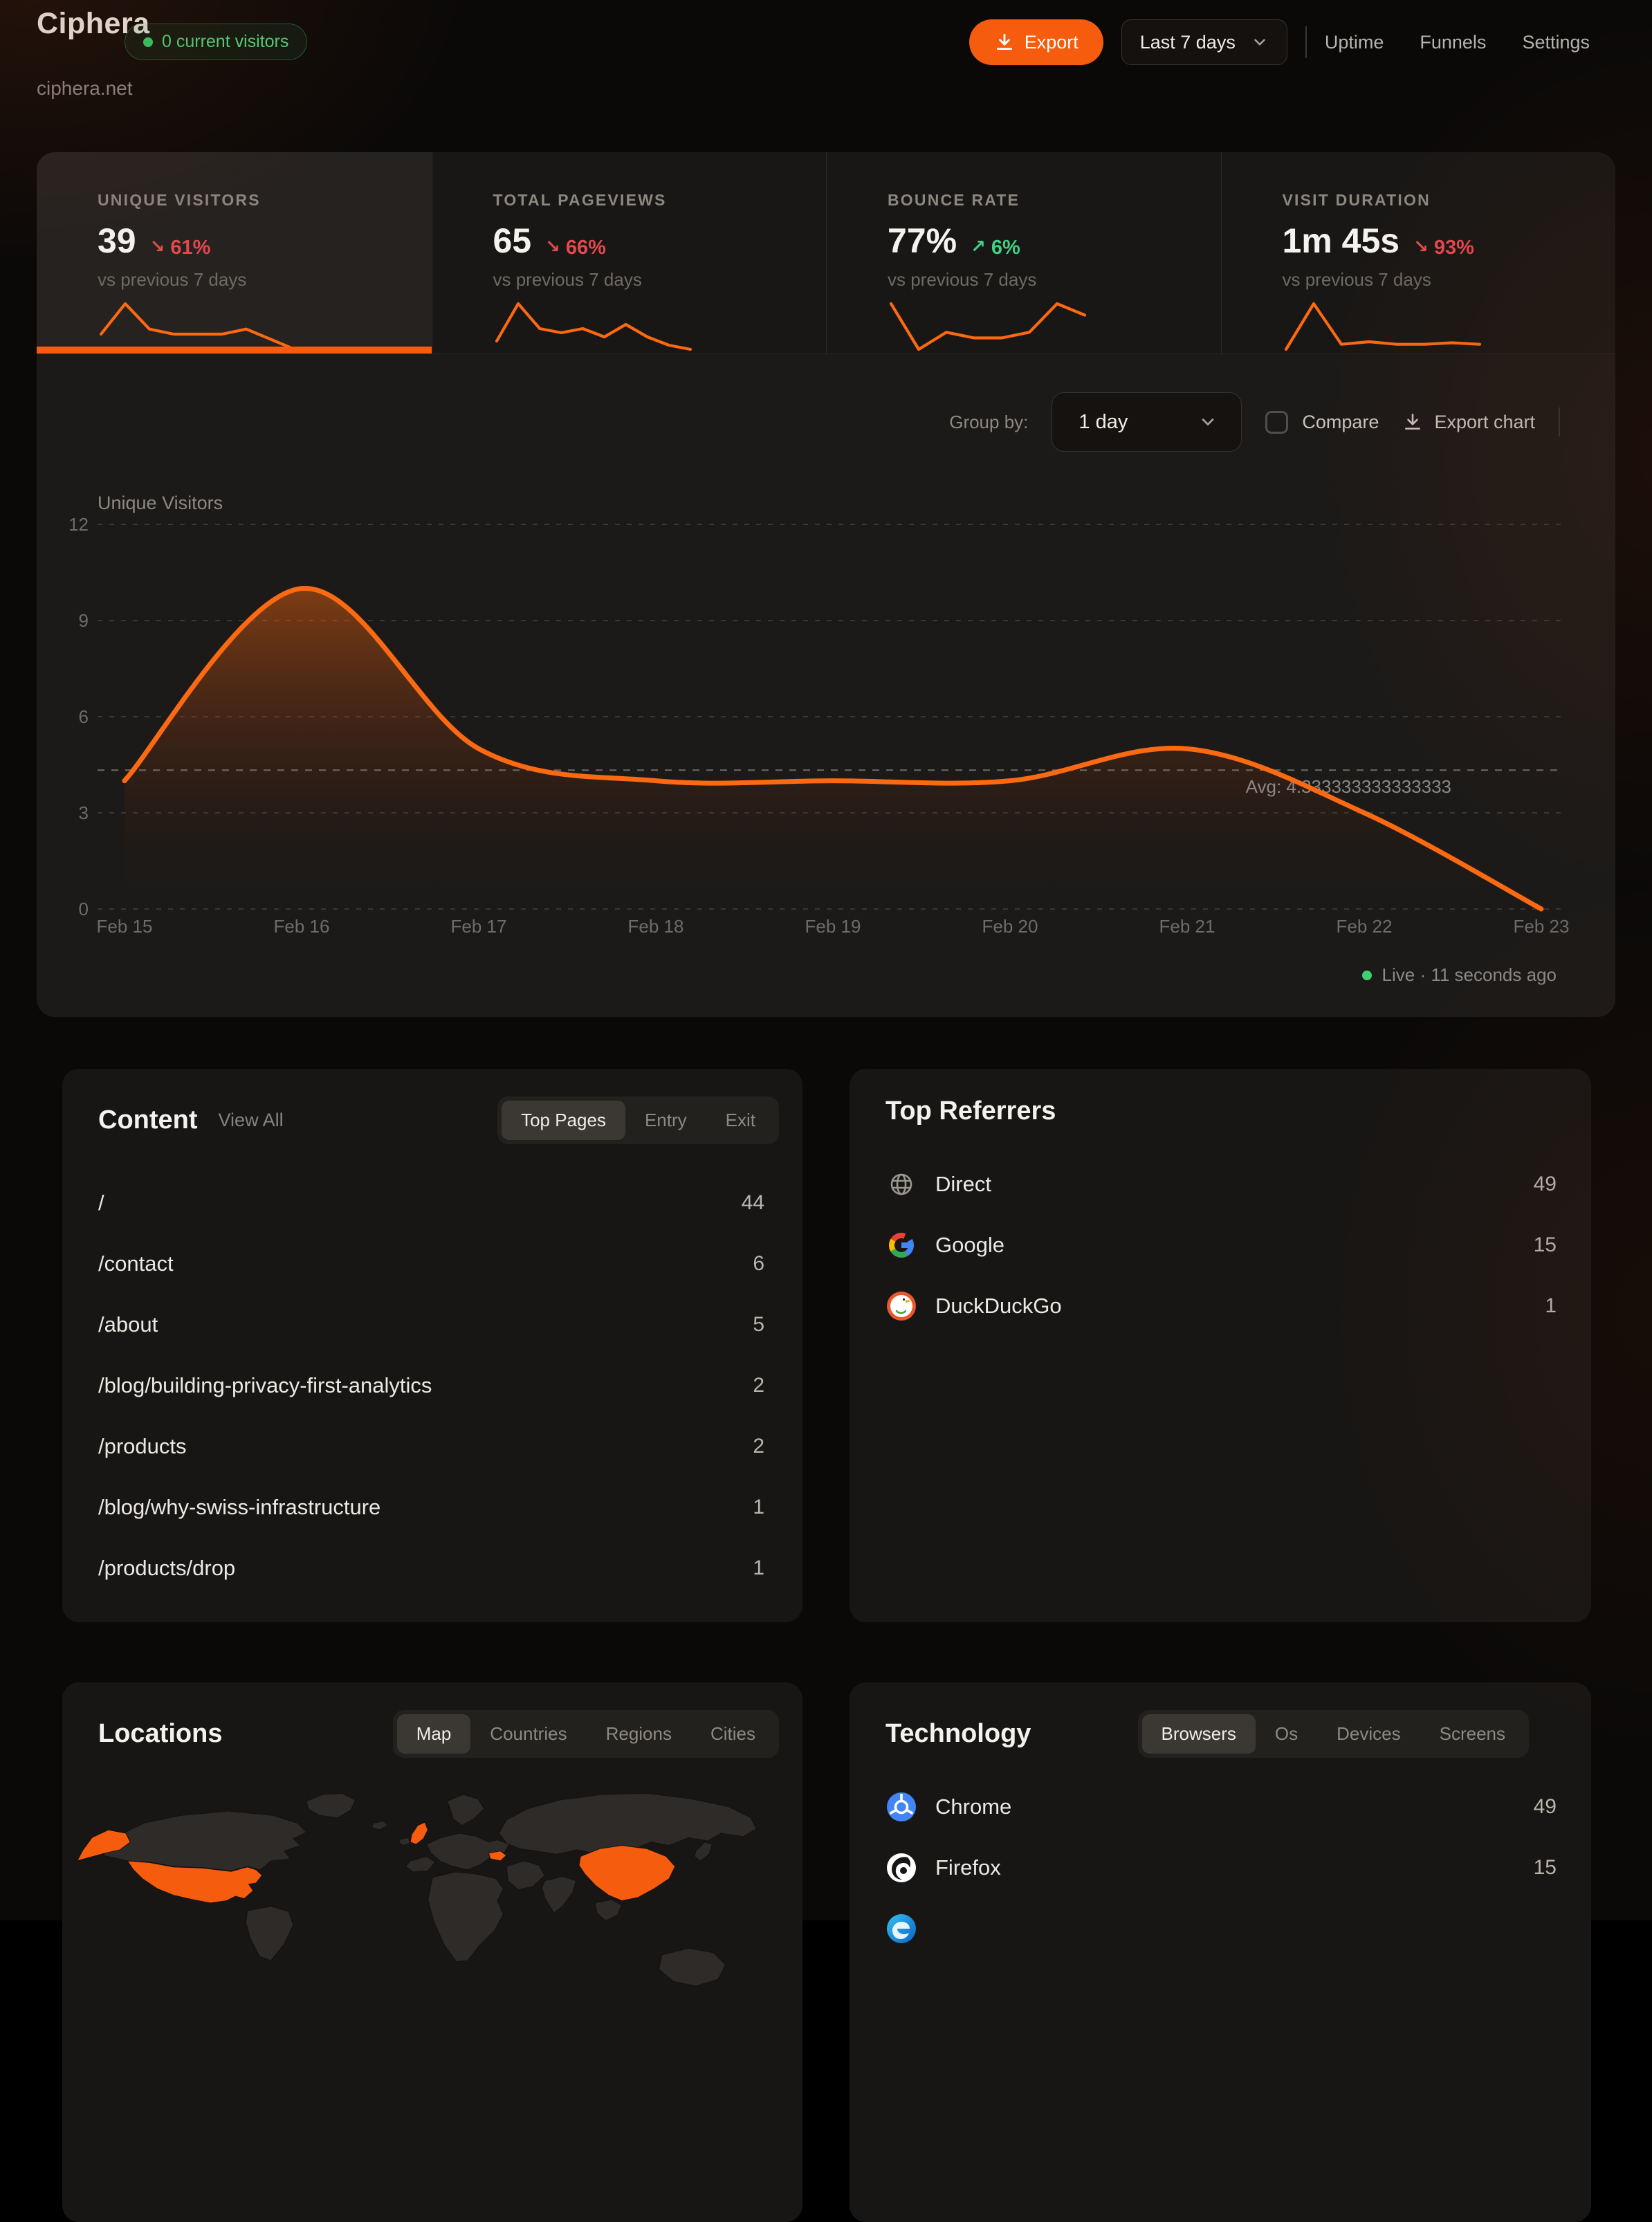 The image size is (1652, 2222). Describe the element at coordinates (1472, 1734) in the screenshot. I see `tab-screens: Screens` at that location.